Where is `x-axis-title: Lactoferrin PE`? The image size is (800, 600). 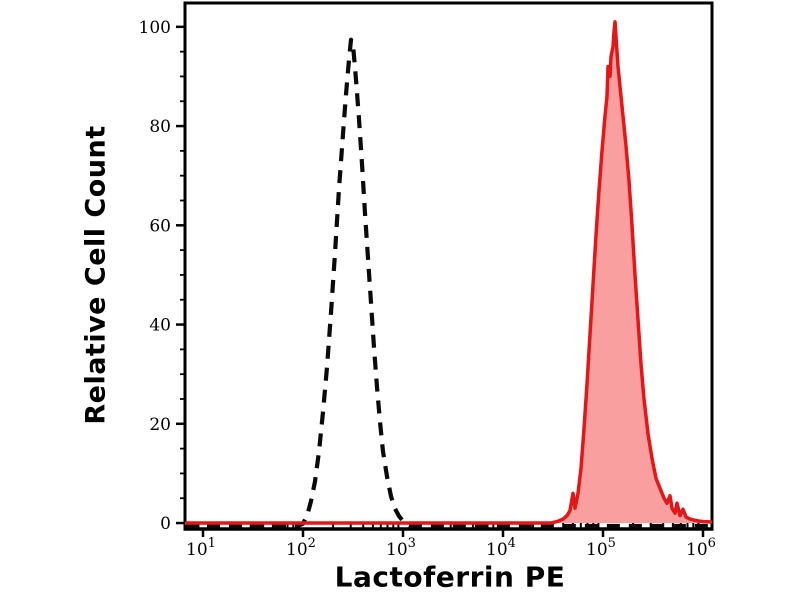 x-axis-title: Lactoferrin PE is located at coordinates (450, 577).